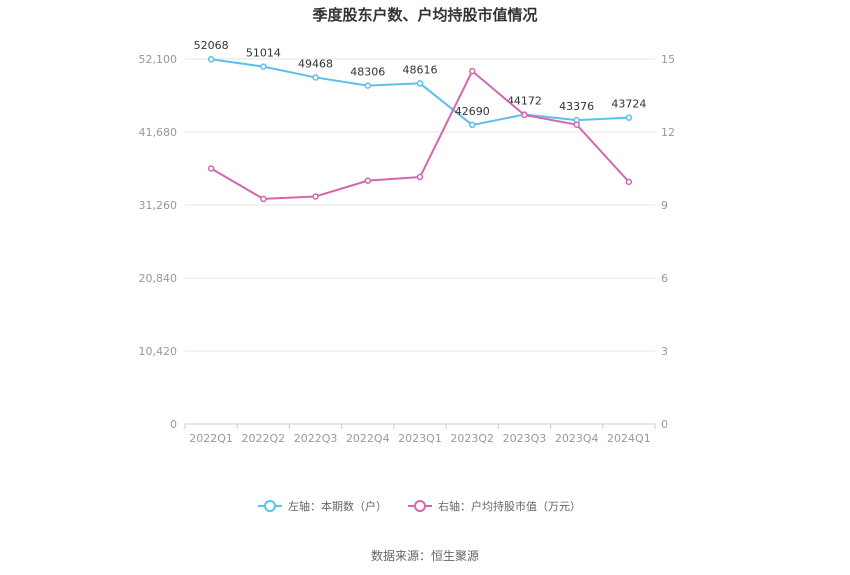 The height and width of the screenshot is (575, 850). What do you see at coordinates (629, 438) in the screenshot?
I see `x-tick-label: 2024Q1` at bounding box center [629, 438].